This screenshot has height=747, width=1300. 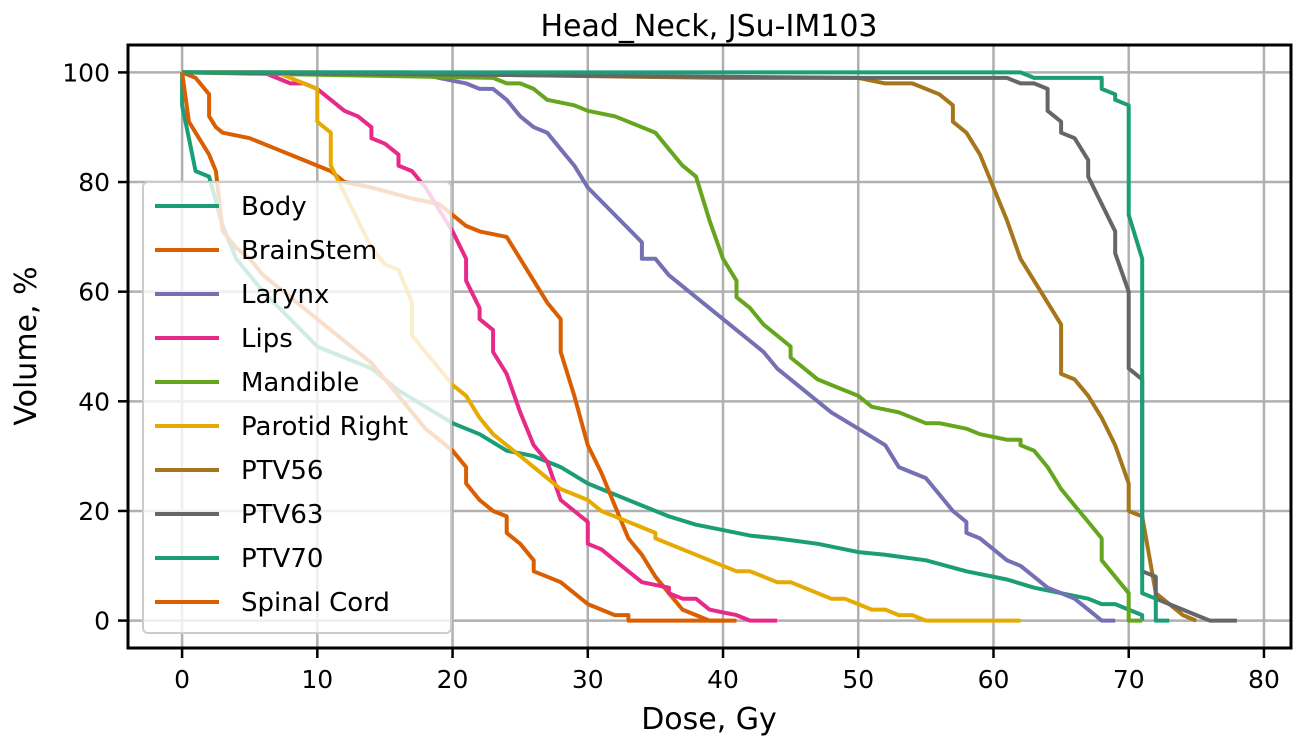 What do you see at coordinates (267, 339) in the screenshot?
I see `legend-label-lips: Lips` at bounding box center [267, 339].